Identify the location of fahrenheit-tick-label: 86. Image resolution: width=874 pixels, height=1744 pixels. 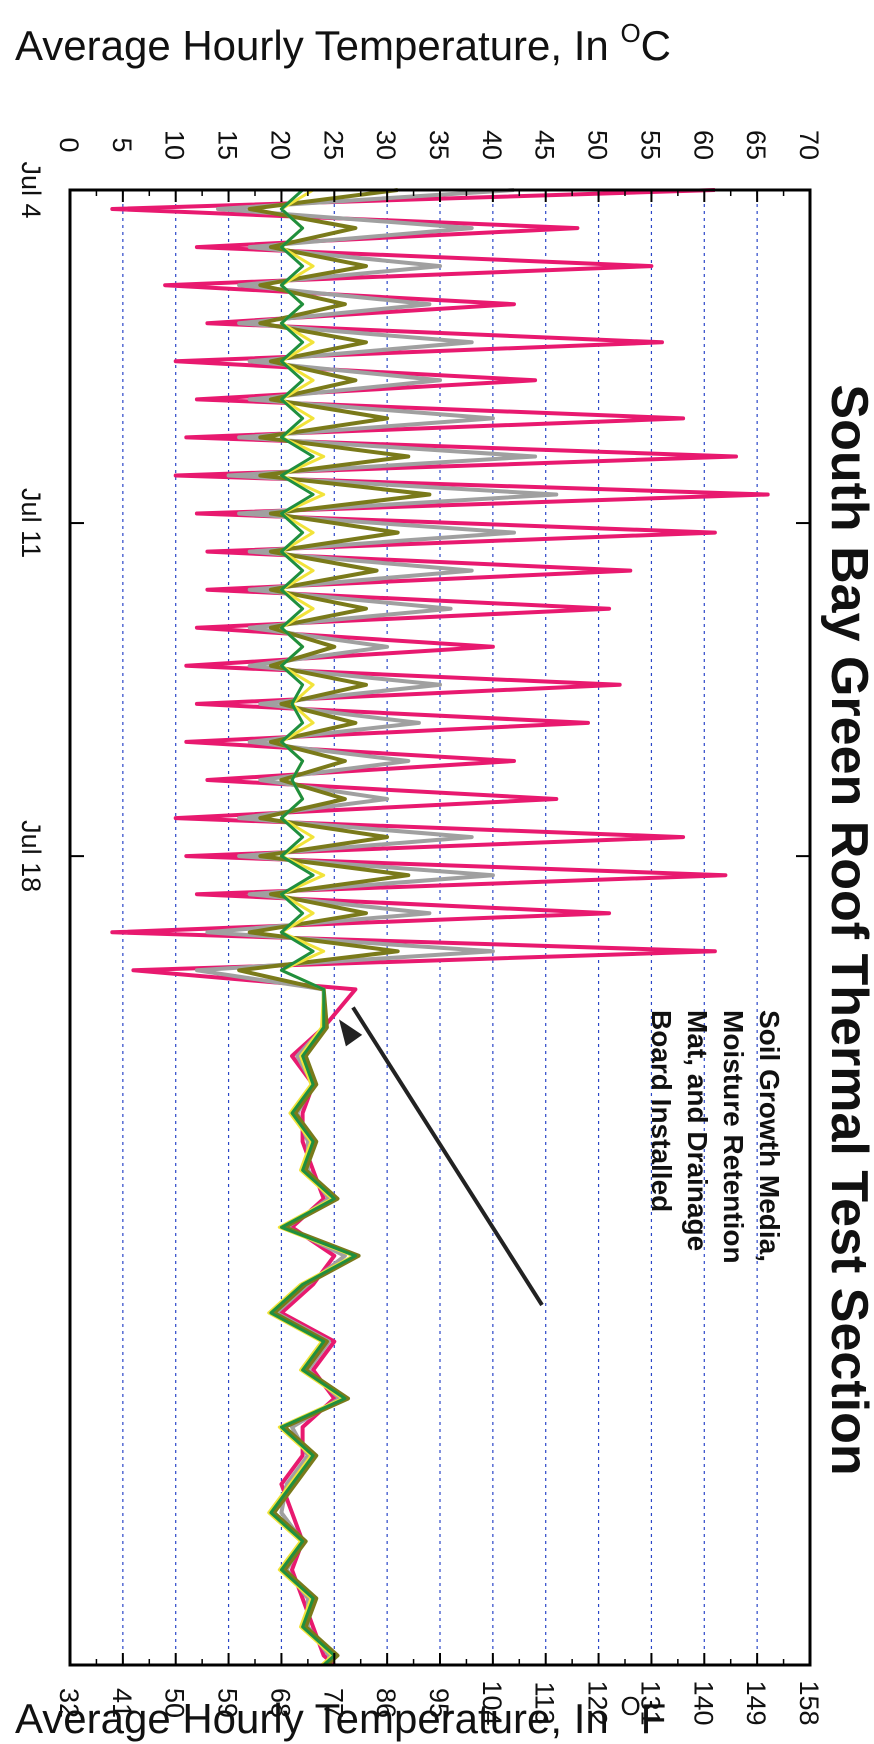
(386, 1703).